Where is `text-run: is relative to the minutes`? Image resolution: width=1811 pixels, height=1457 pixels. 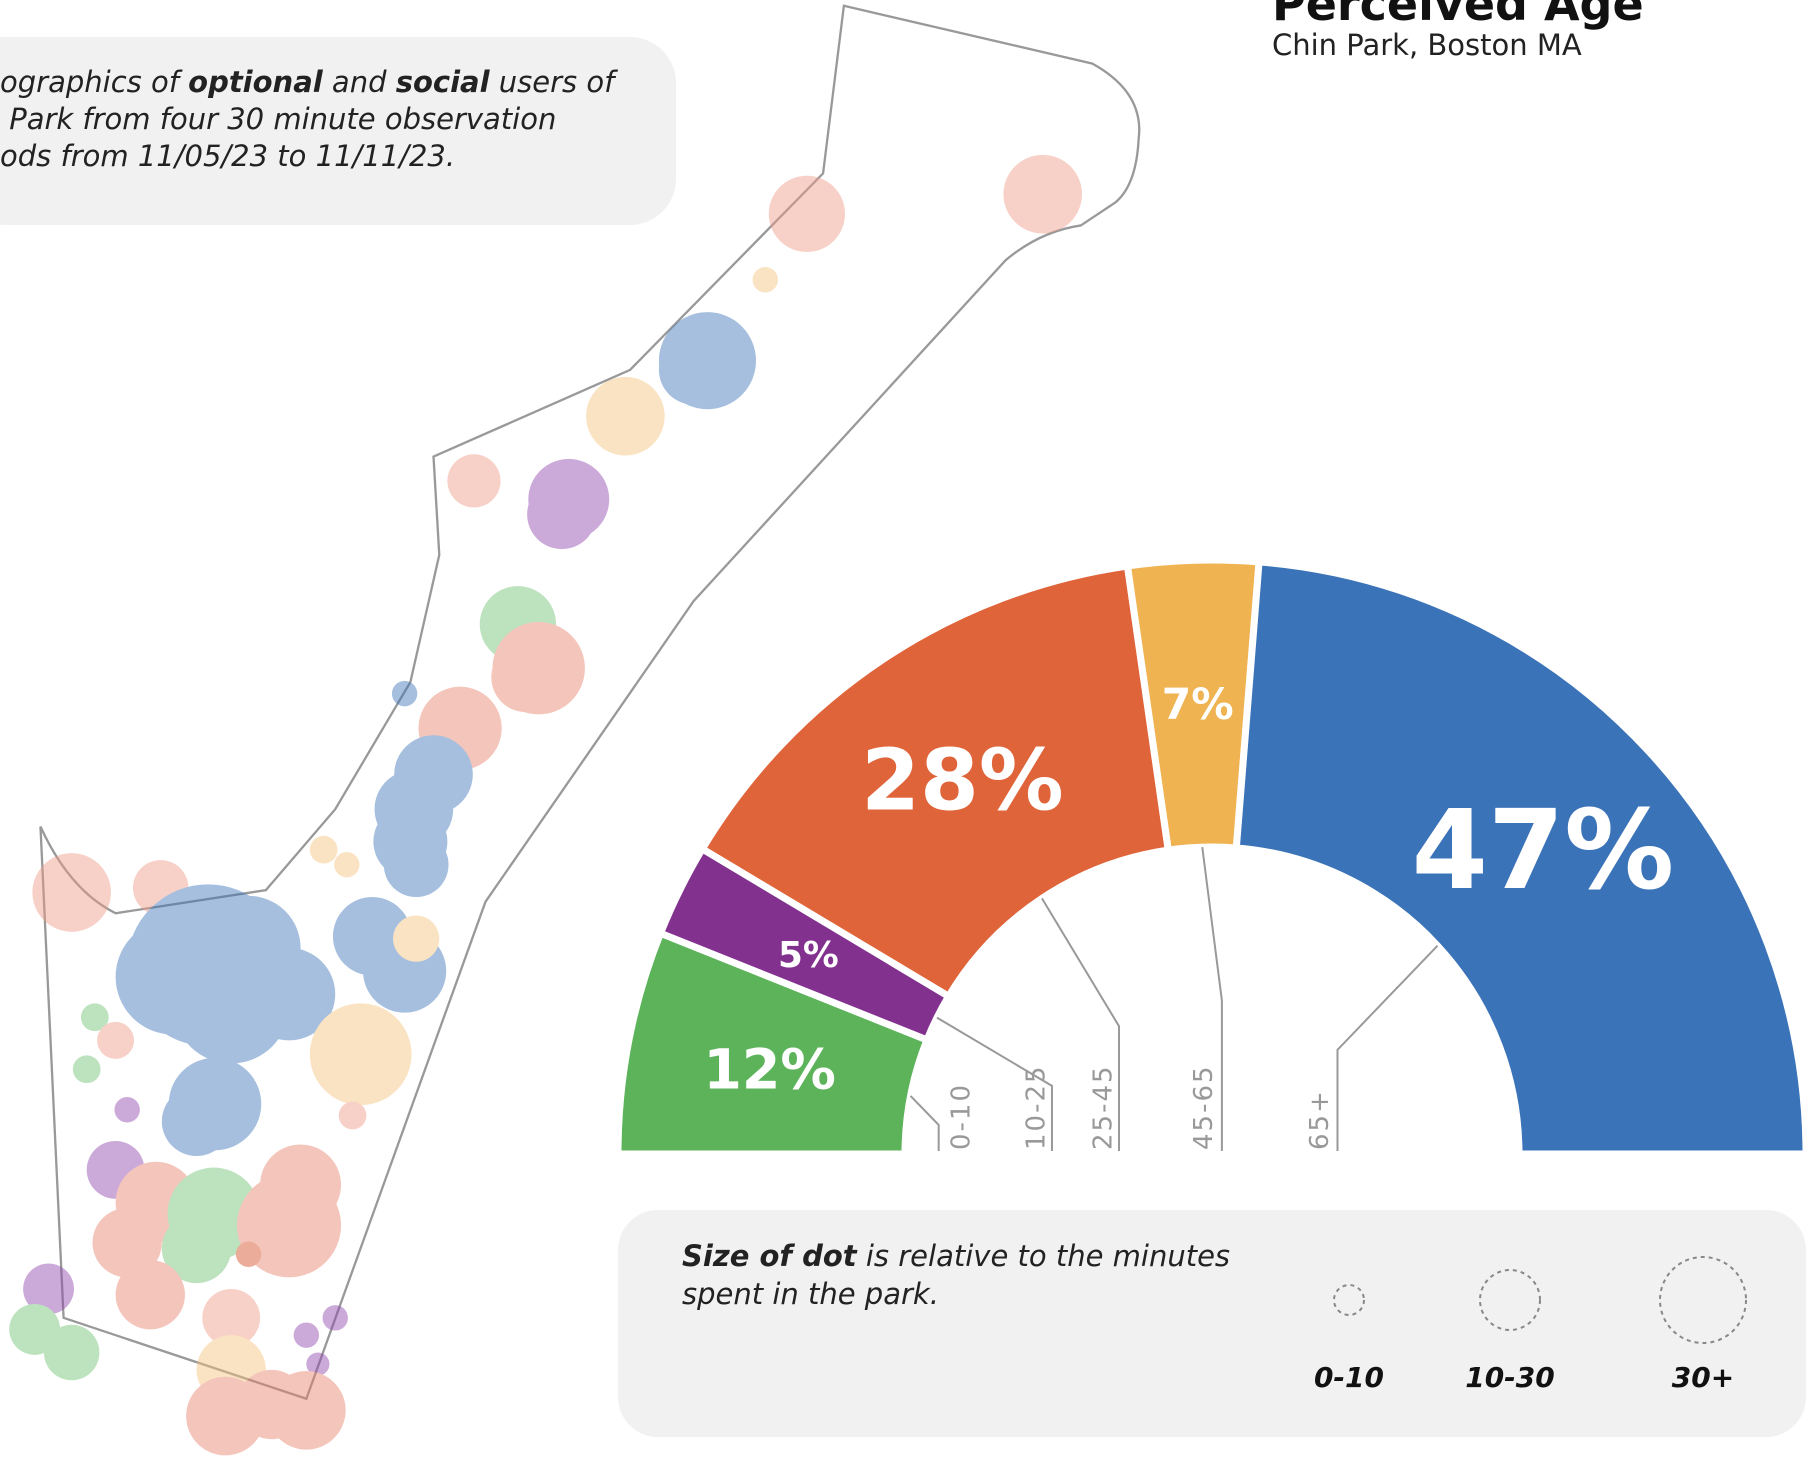 text-run: is relative to the minutes is located at coordinates (1043, 1256).